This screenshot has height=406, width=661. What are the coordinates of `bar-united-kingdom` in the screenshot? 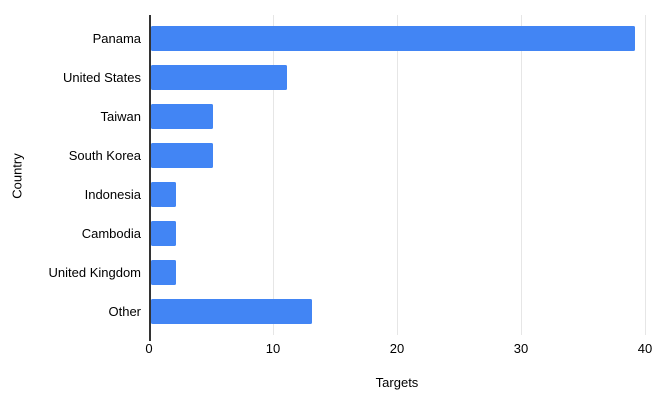 It's located at (163, 272).